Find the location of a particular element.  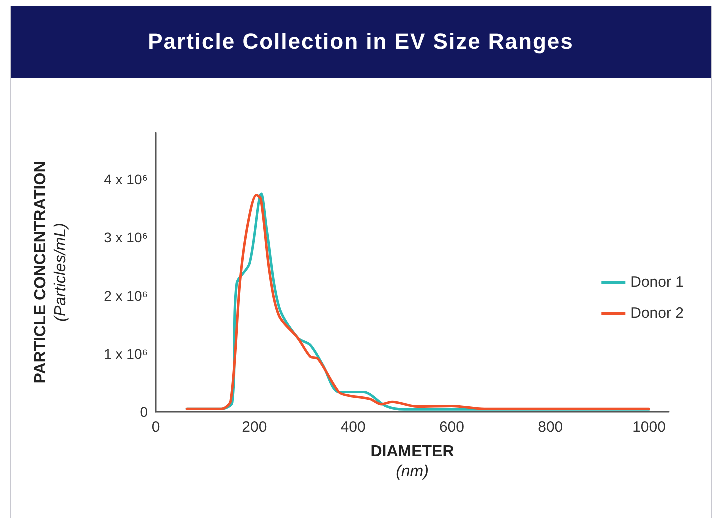

y-tick-label: 4 x 10⁶ is located at coordinates (126, 180).